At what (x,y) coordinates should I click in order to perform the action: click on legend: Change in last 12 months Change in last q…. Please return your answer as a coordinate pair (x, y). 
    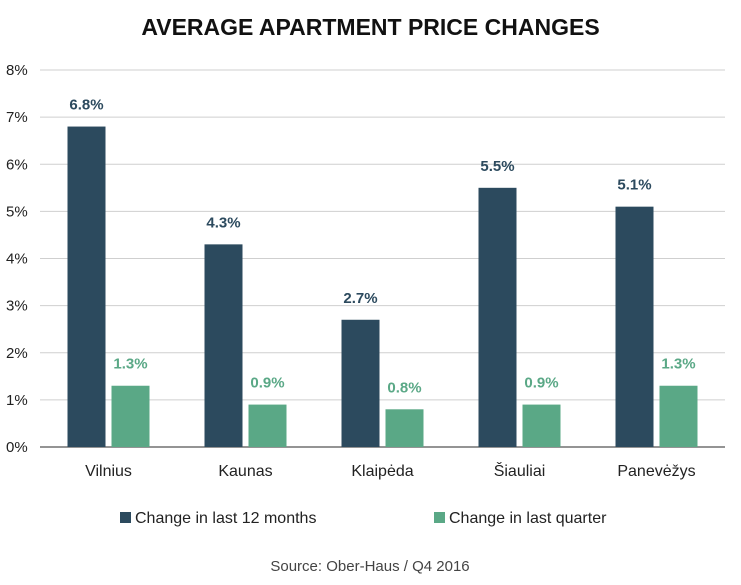
    Looking at the image, I should click on (363, 518).